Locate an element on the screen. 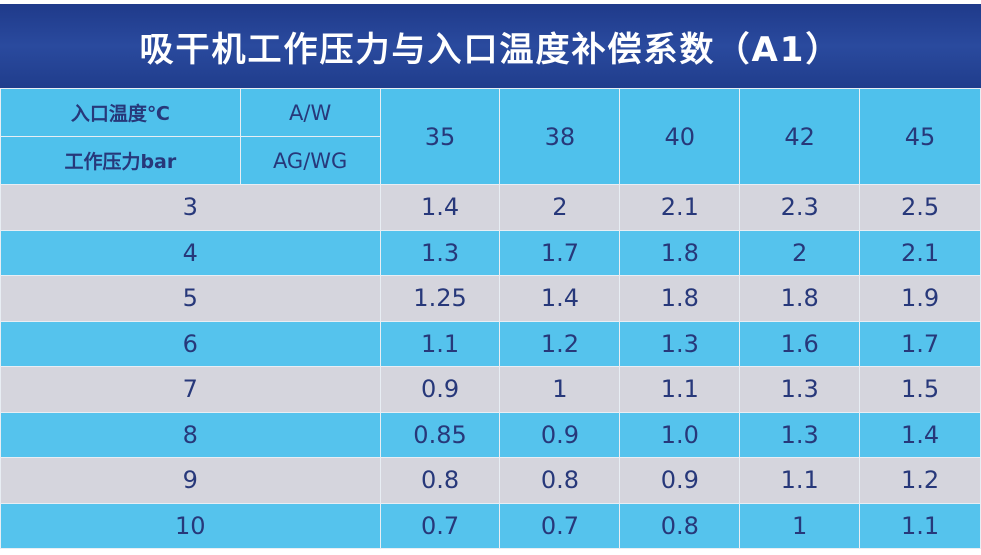  temp-header: 45 is located at coordinates (920, 136).